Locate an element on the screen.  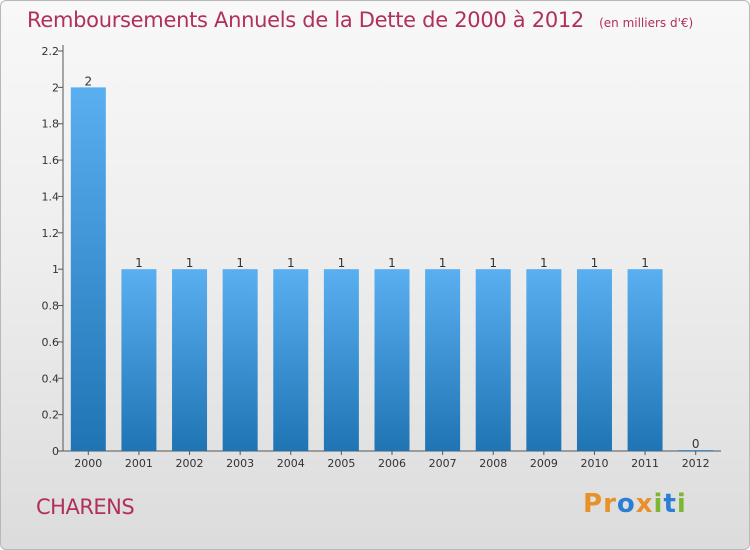
bar-2005 is located at coordinates (341, 360).